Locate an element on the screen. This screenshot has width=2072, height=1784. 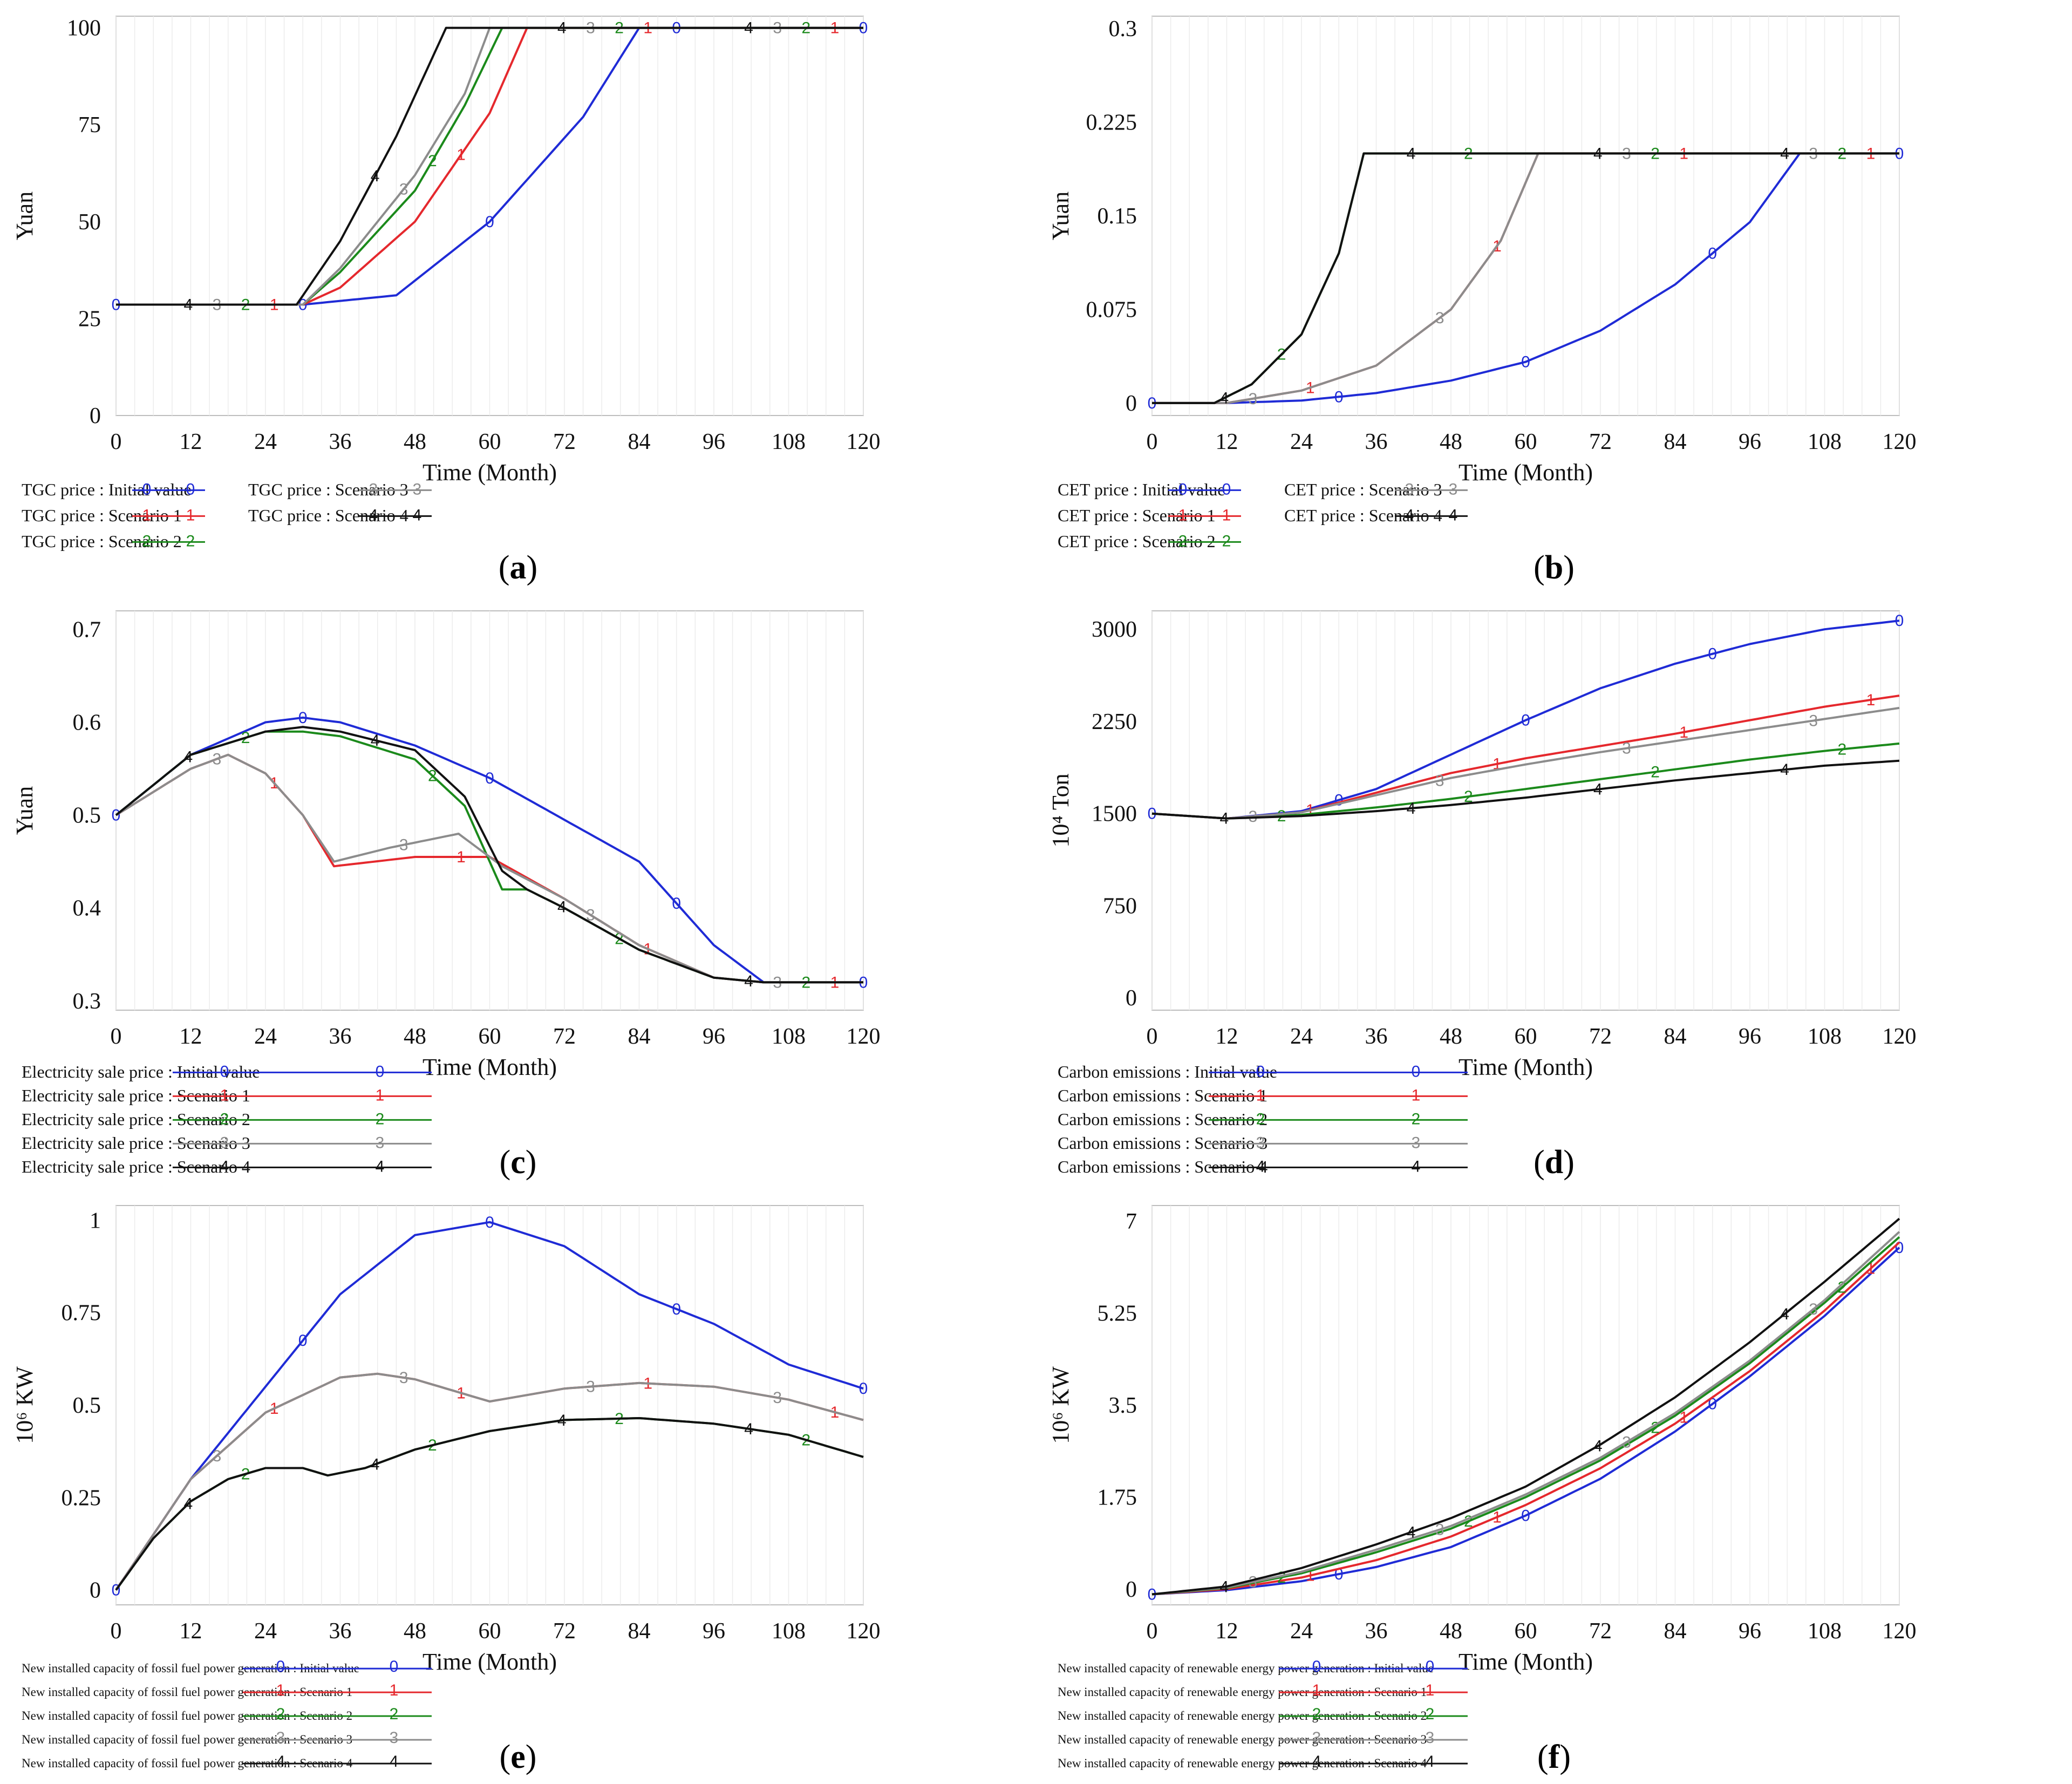
y-tick-label: 3000 is located at coordinates (1114, 629).